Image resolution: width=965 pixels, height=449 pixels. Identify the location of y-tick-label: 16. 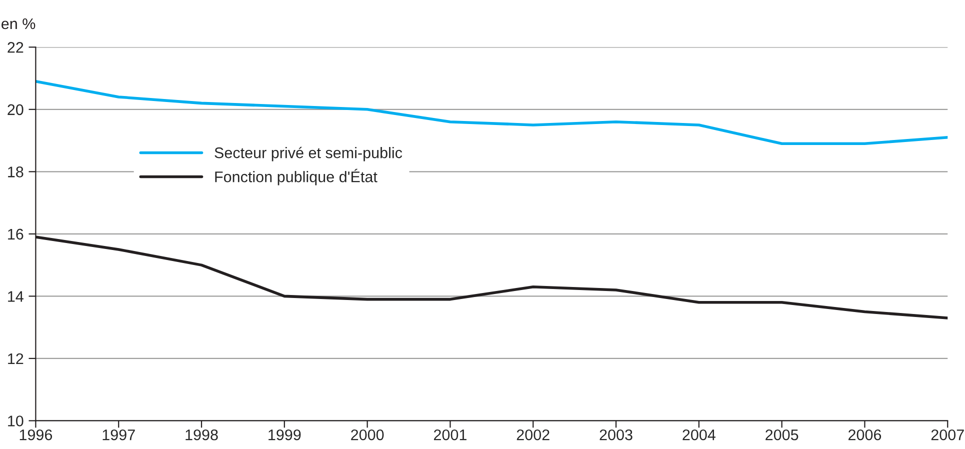
(16, 234).